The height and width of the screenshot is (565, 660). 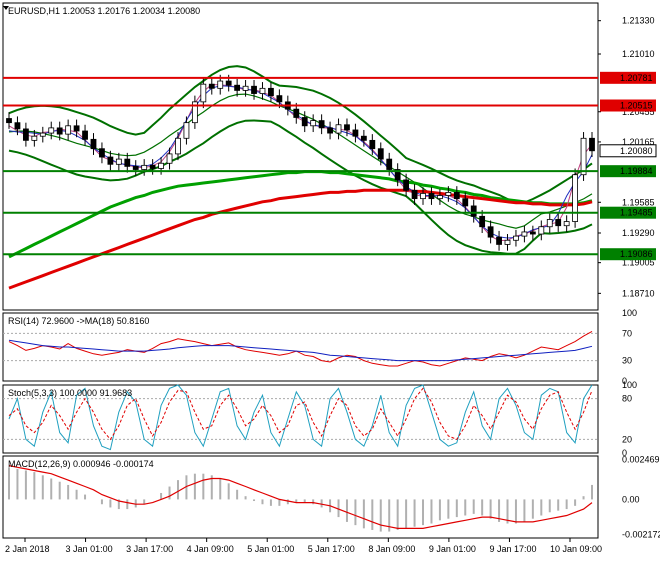 What do you see at coordinates (638, 142) in the screenshot?
I see `y-tick-label: 1.20165` at bounding box center [638, 142].